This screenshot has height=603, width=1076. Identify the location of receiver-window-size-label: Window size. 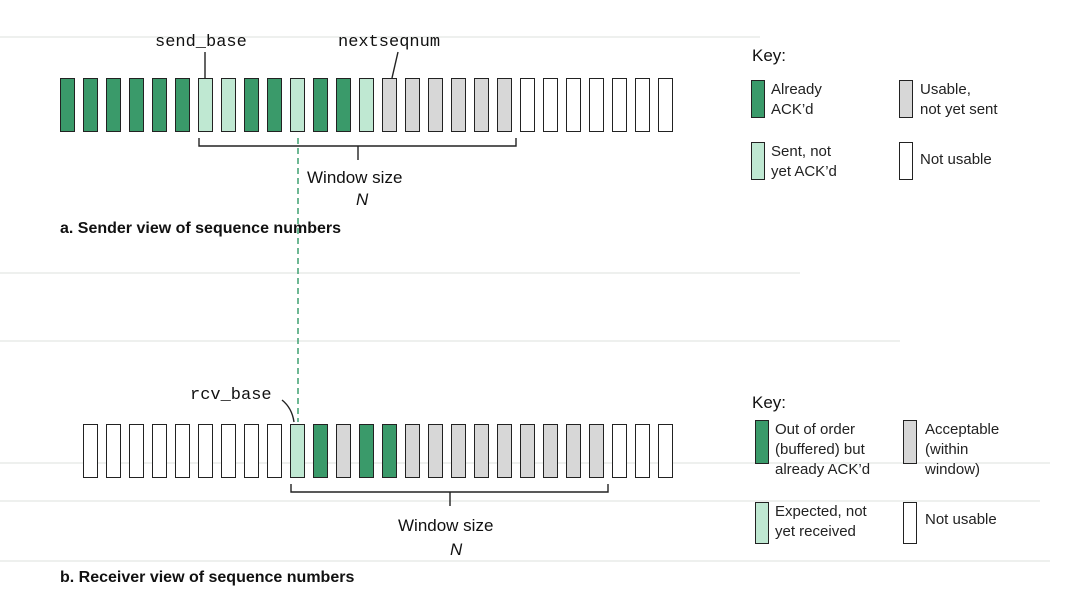
(446, 525).